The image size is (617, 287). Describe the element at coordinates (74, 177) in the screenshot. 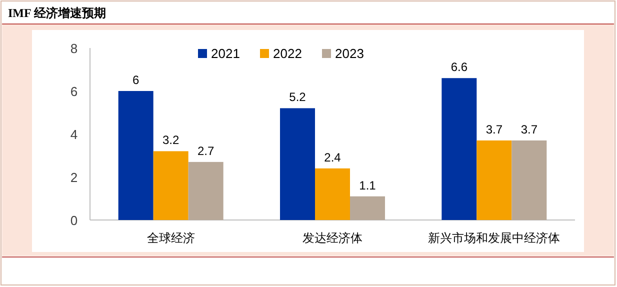

I see `y-tick-label: 2` at that location.